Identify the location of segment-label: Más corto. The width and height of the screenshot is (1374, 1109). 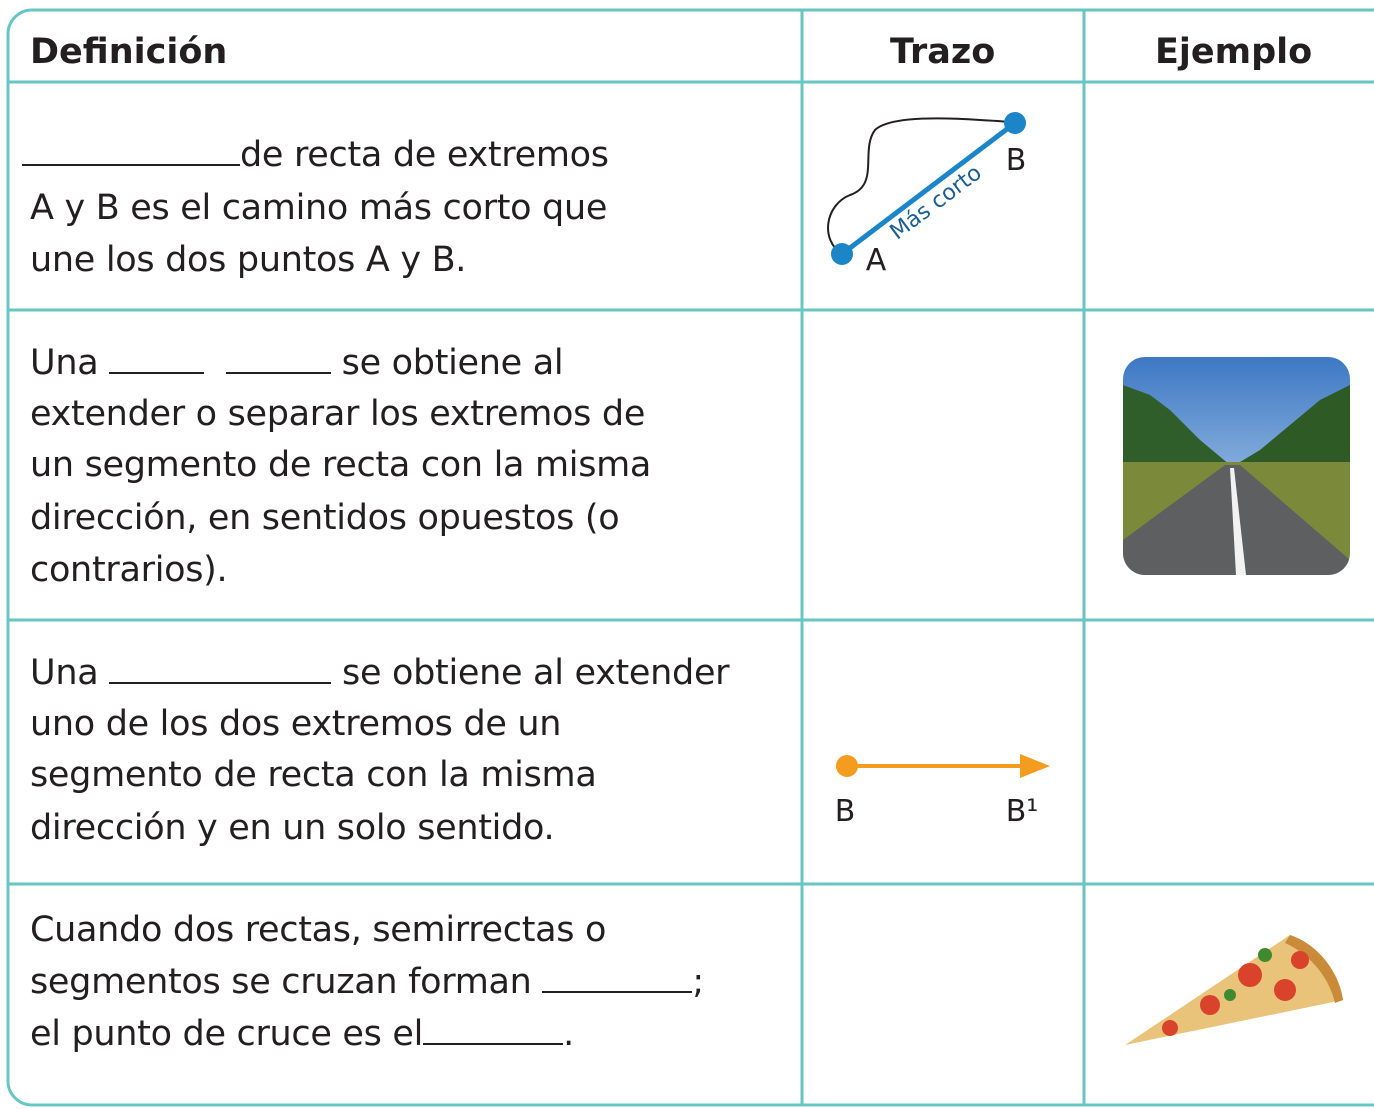
(936, 202).